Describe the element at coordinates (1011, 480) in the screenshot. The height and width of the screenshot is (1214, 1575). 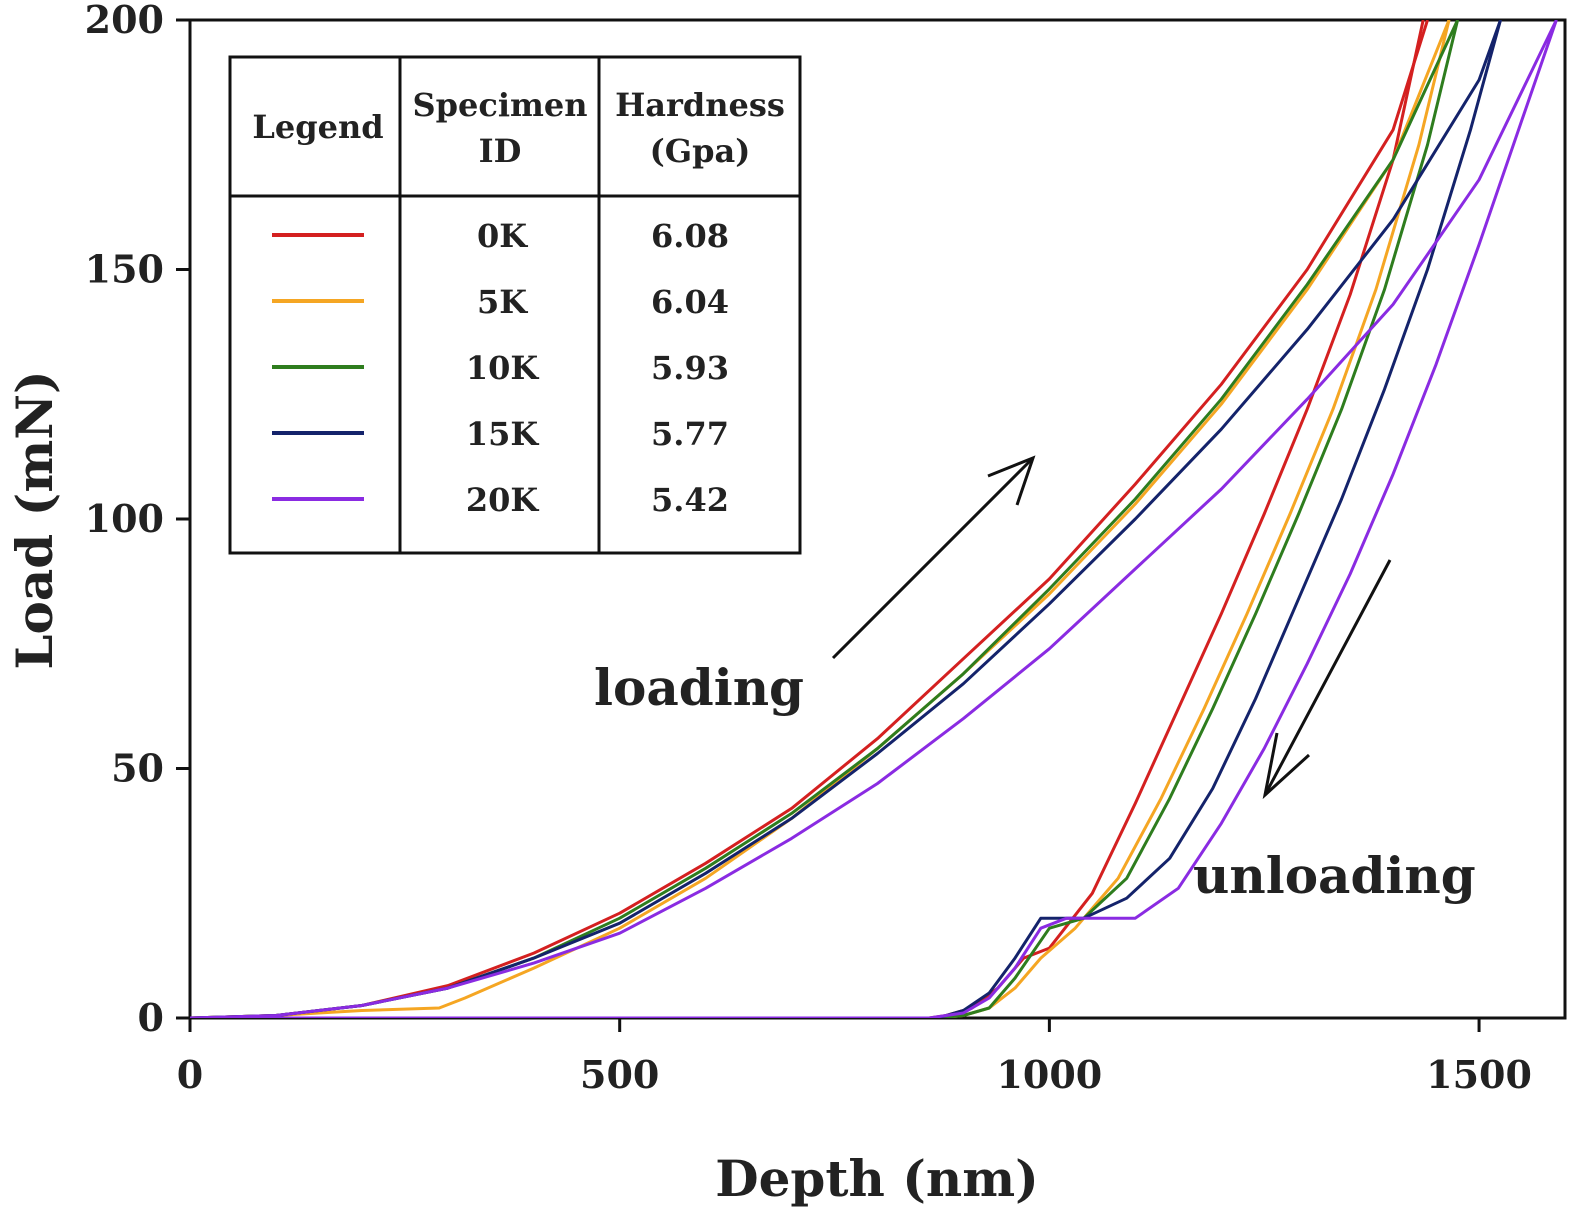
I see `loading-arrowhead` at that location.